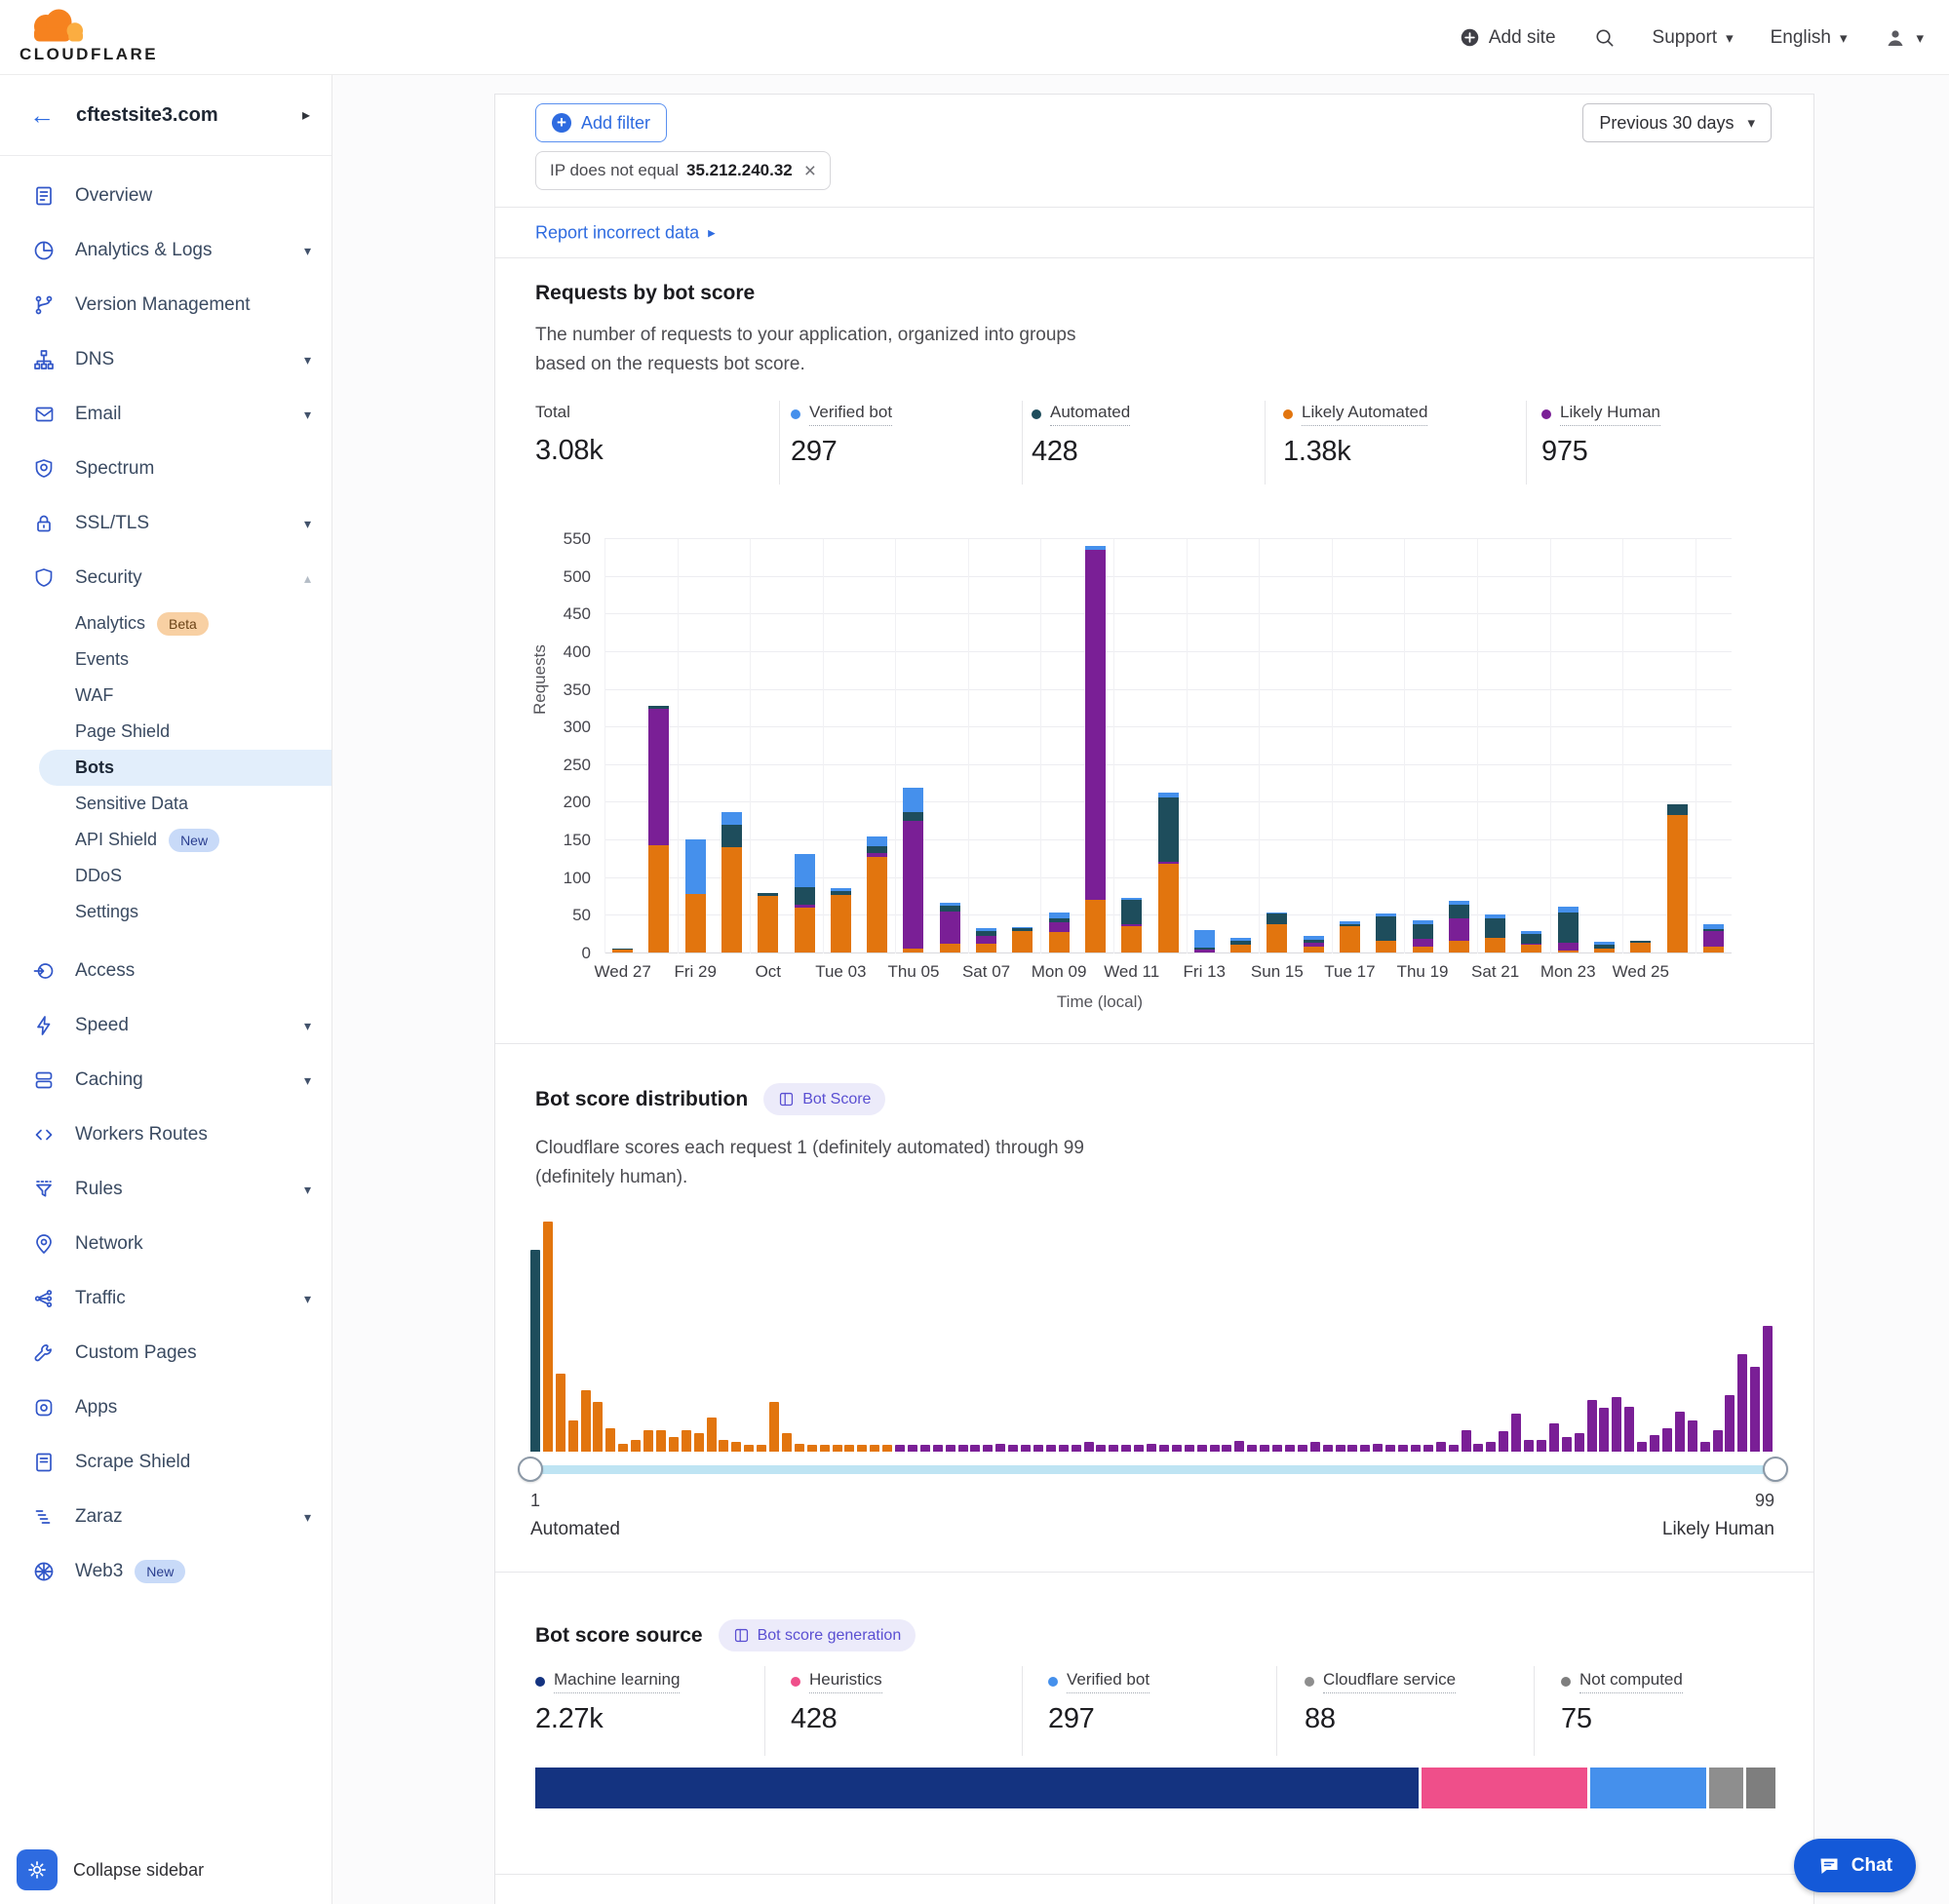 The width and height of the screenshot is (1949, 1904). What do you see at coordinates (166, 1462) in the screenshot?
I see `sidebar-item-scrape-shield: Scrape Shield` at bounding box center [166, 1462].